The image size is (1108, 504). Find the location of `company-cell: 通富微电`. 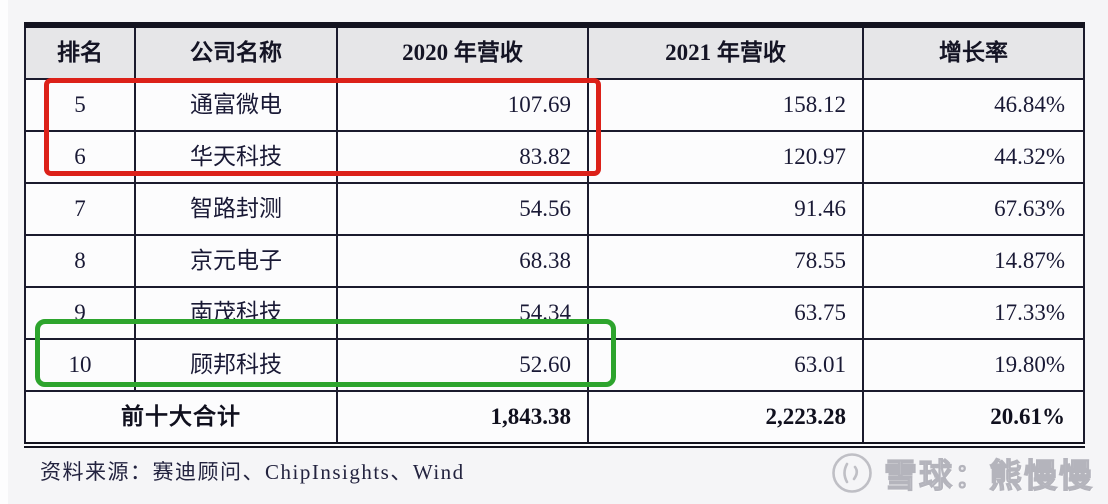

company-cell: 通富微电 is located at coordinates (236, 105).